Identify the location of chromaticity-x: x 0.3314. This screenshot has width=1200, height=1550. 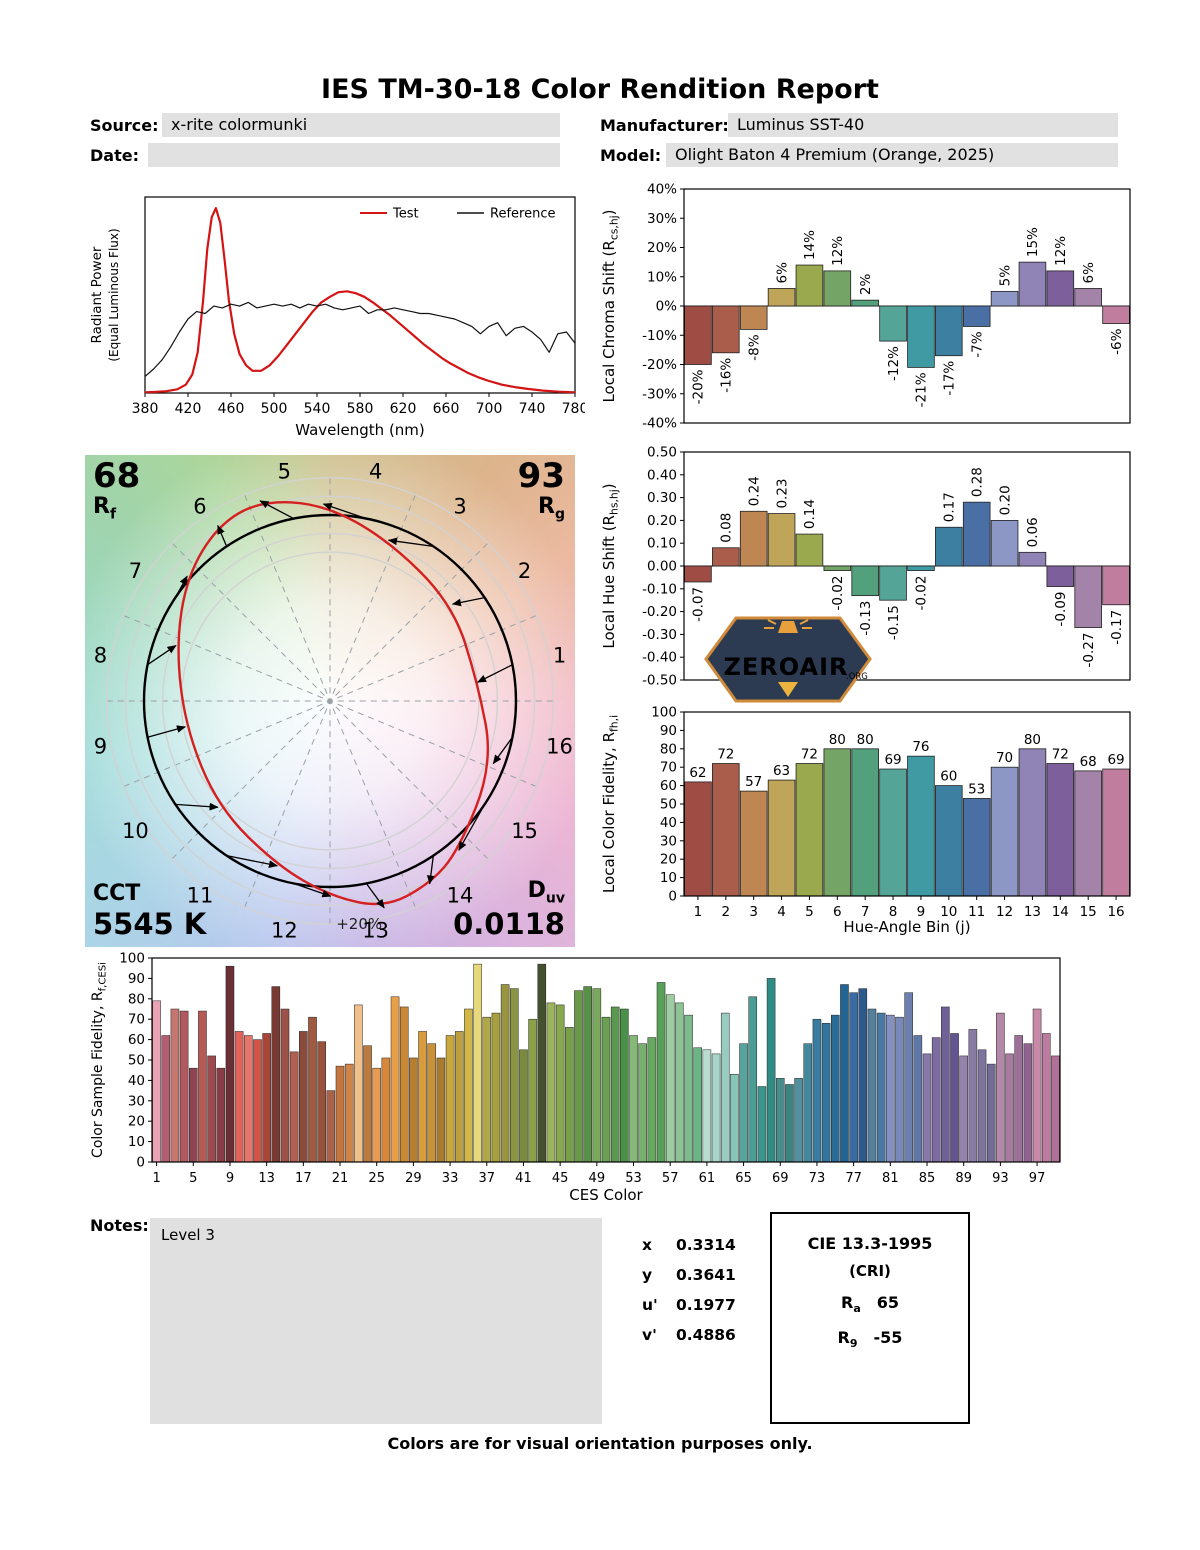
(689, 1245).